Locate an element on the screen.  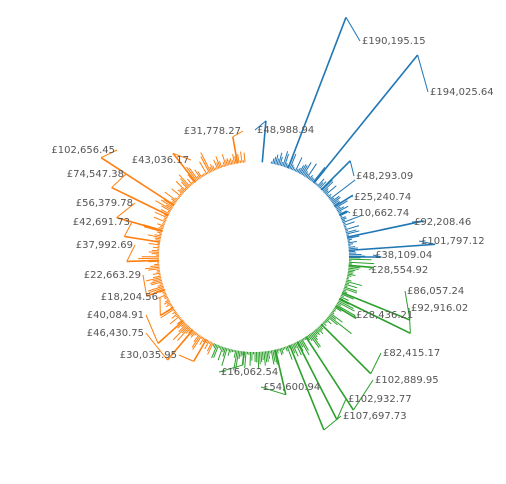
data-label: £46,430.75 is located at coordinates (115, 333).